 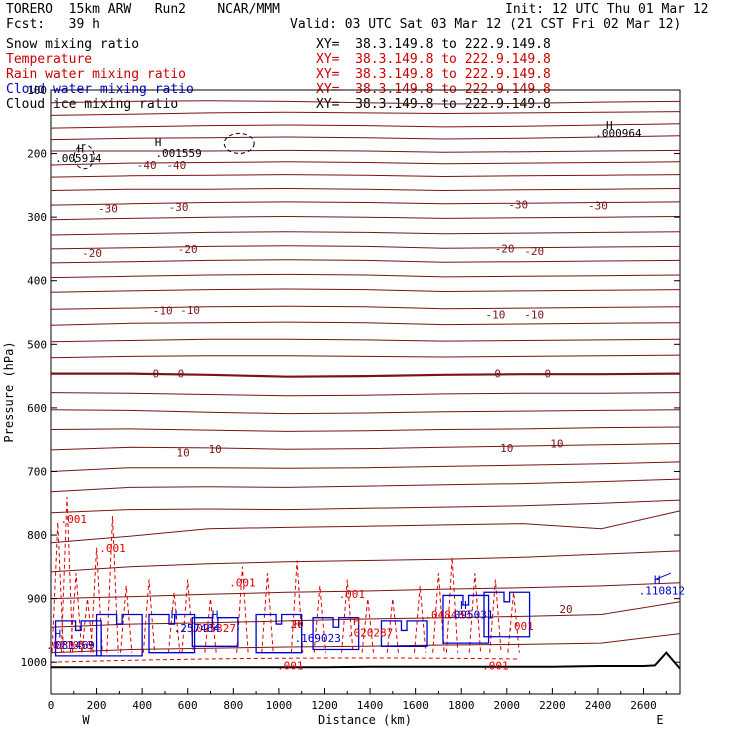 What do you see at coordinates (370, 705) in the screenshot?
I see `x-tick-label: 1400` at bounding box center [370, 705].